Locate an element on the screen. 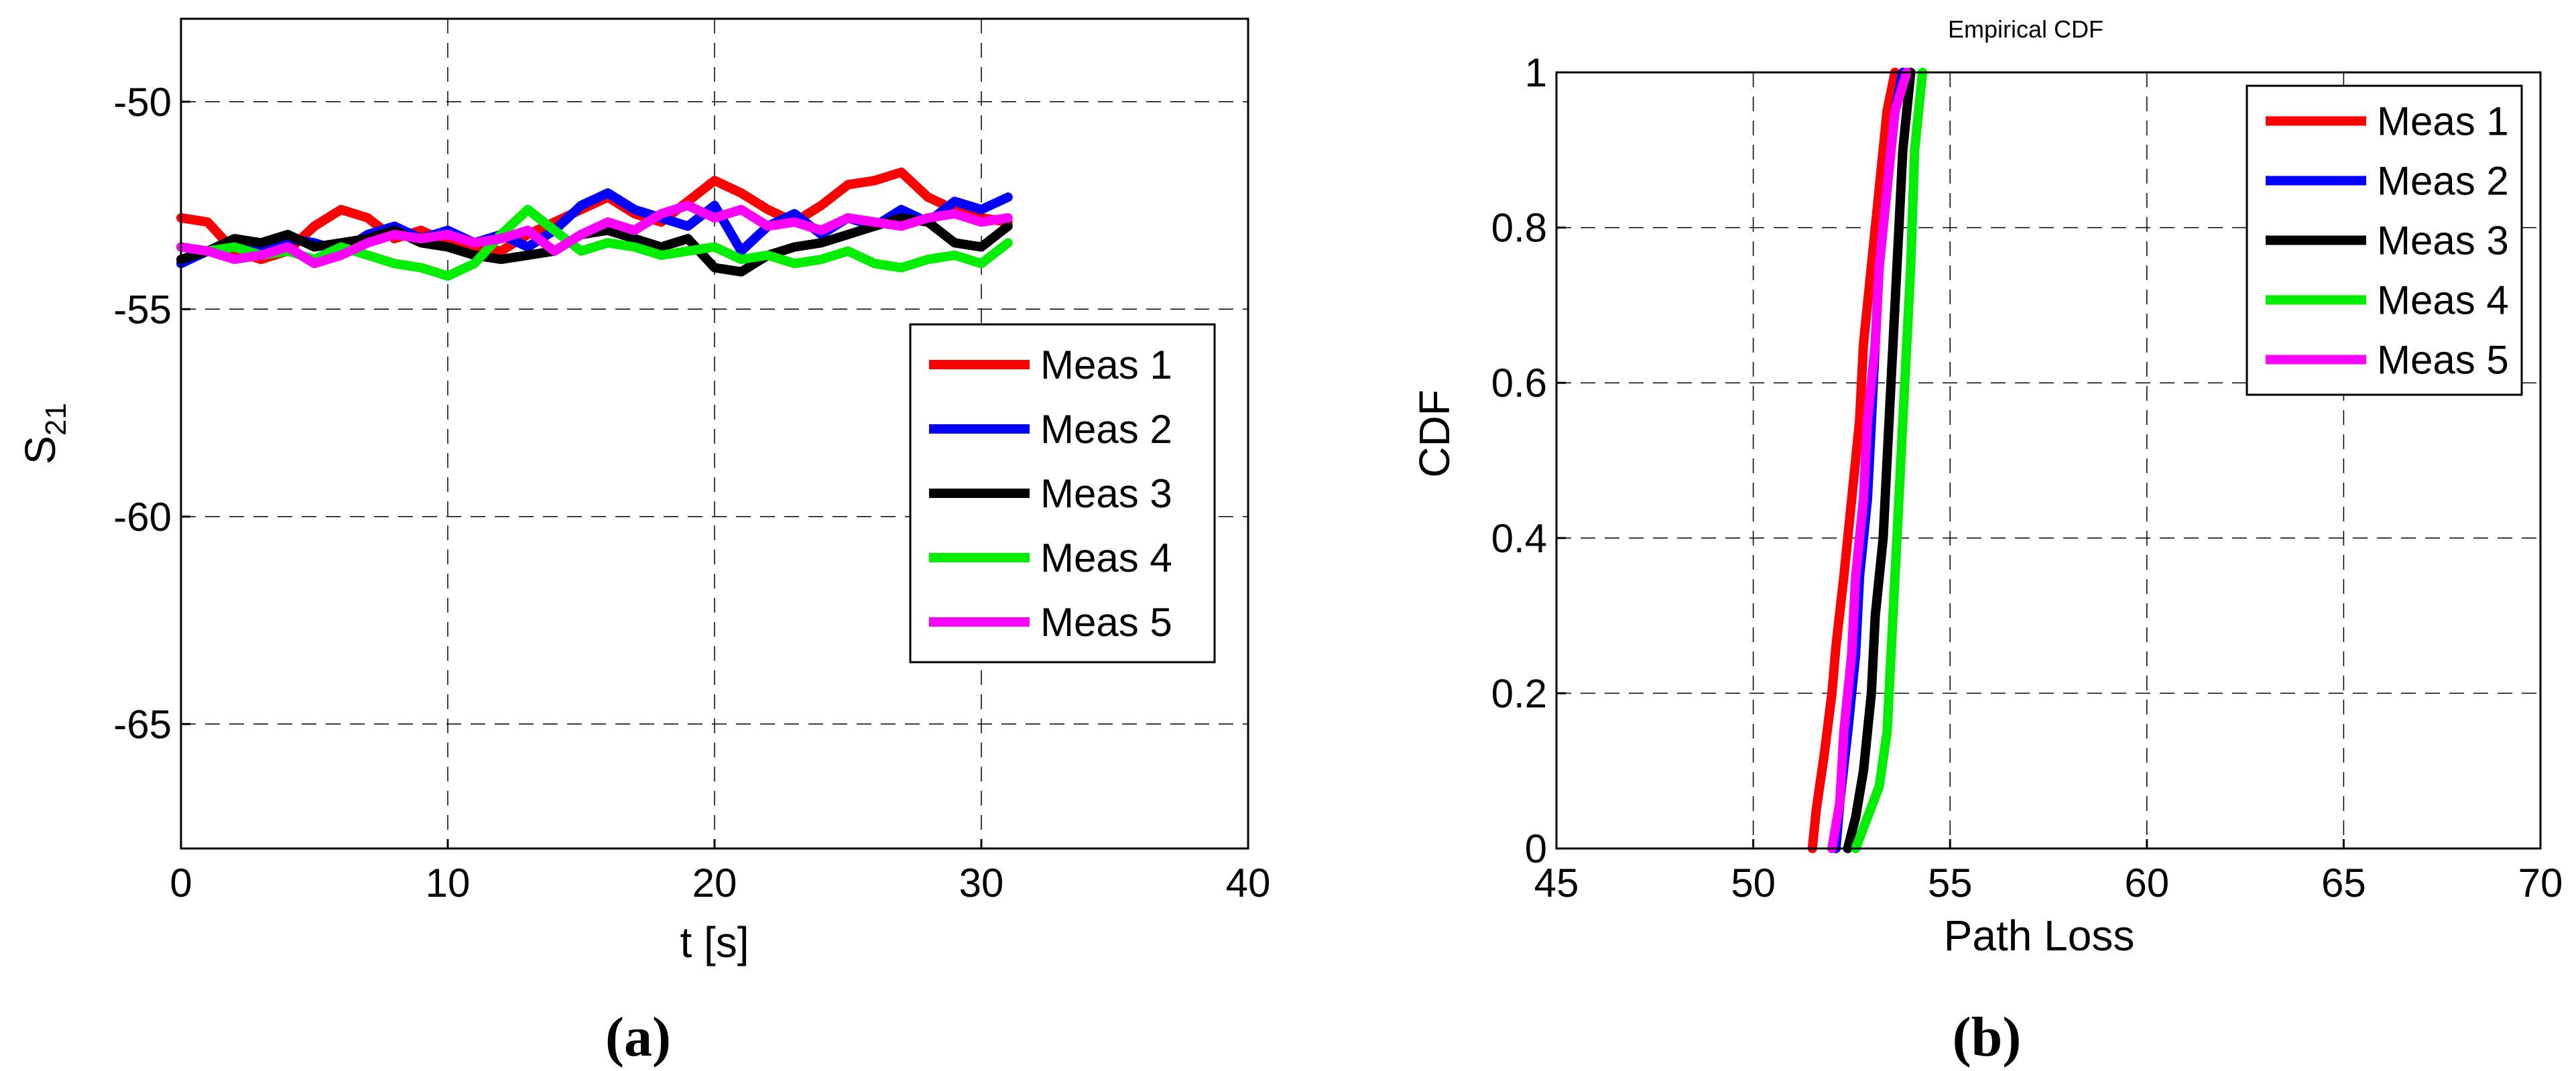  chart-a-xtick-label: 0 is located at coordinates (181, 883).